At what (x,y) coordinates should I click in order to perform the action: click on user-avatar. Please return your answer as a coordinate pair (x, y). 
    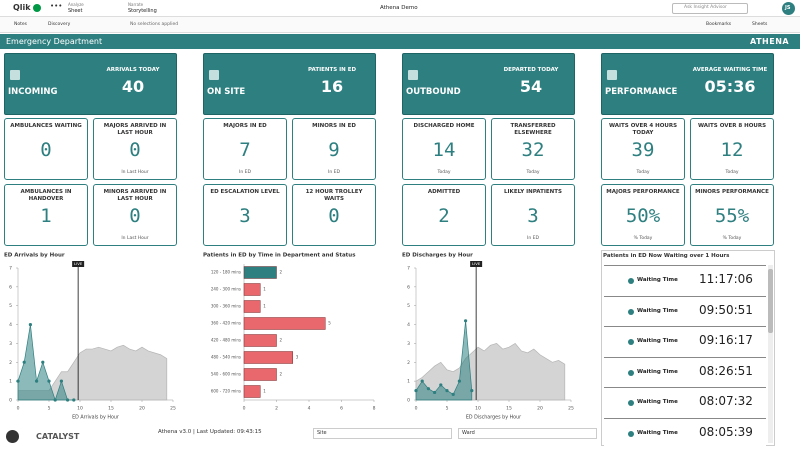
    Looking at the image, I should click on (788, 8).